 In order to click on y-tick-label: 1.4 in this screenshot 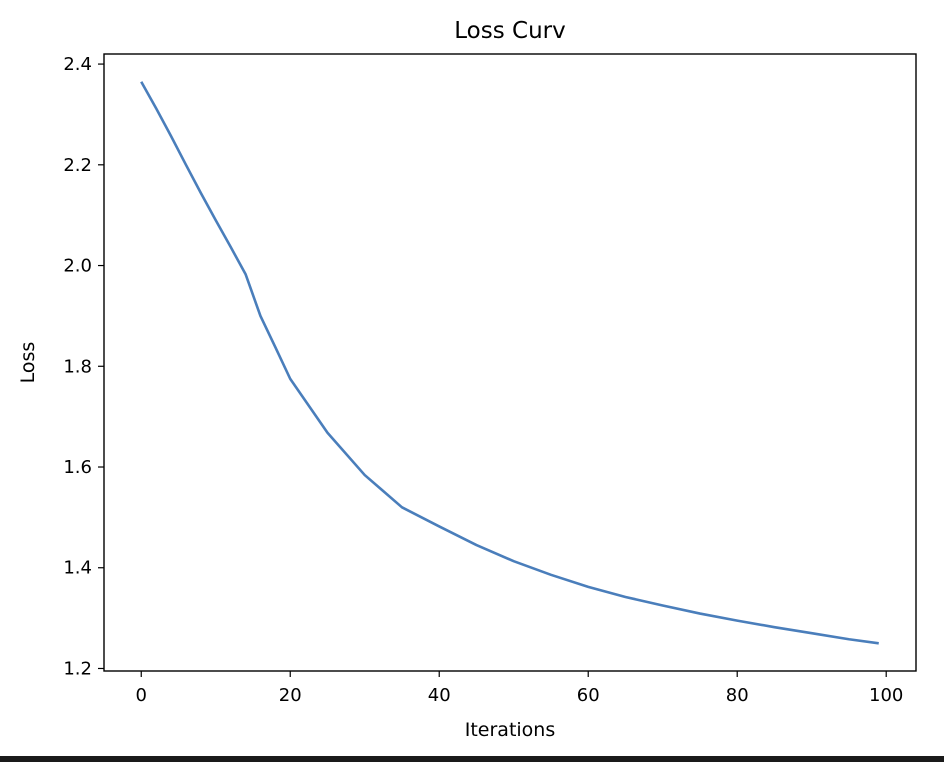, I will do `click(77, 568)`.